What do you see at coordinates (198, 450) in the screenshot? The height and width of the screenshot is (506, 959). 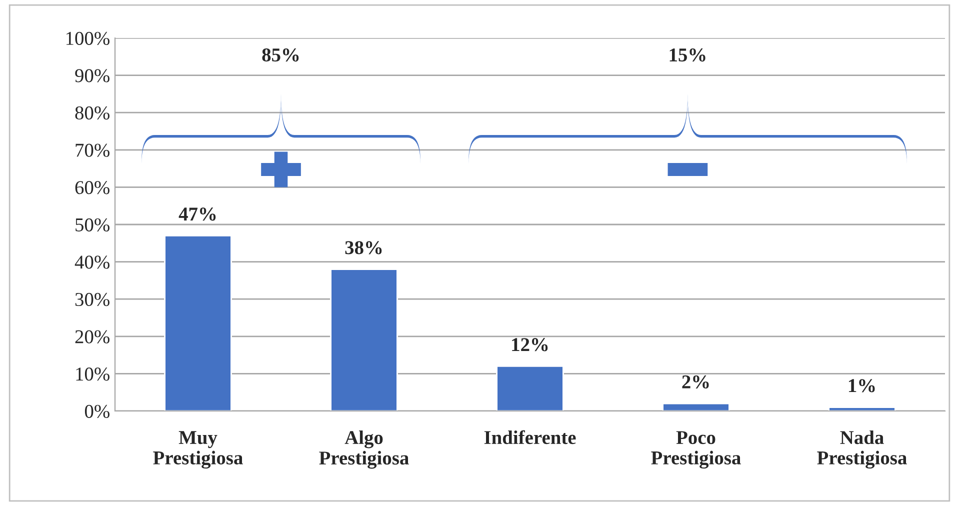 I see `x-tick-label: Muy Prestigiosa` at bounding box center [198, 450].